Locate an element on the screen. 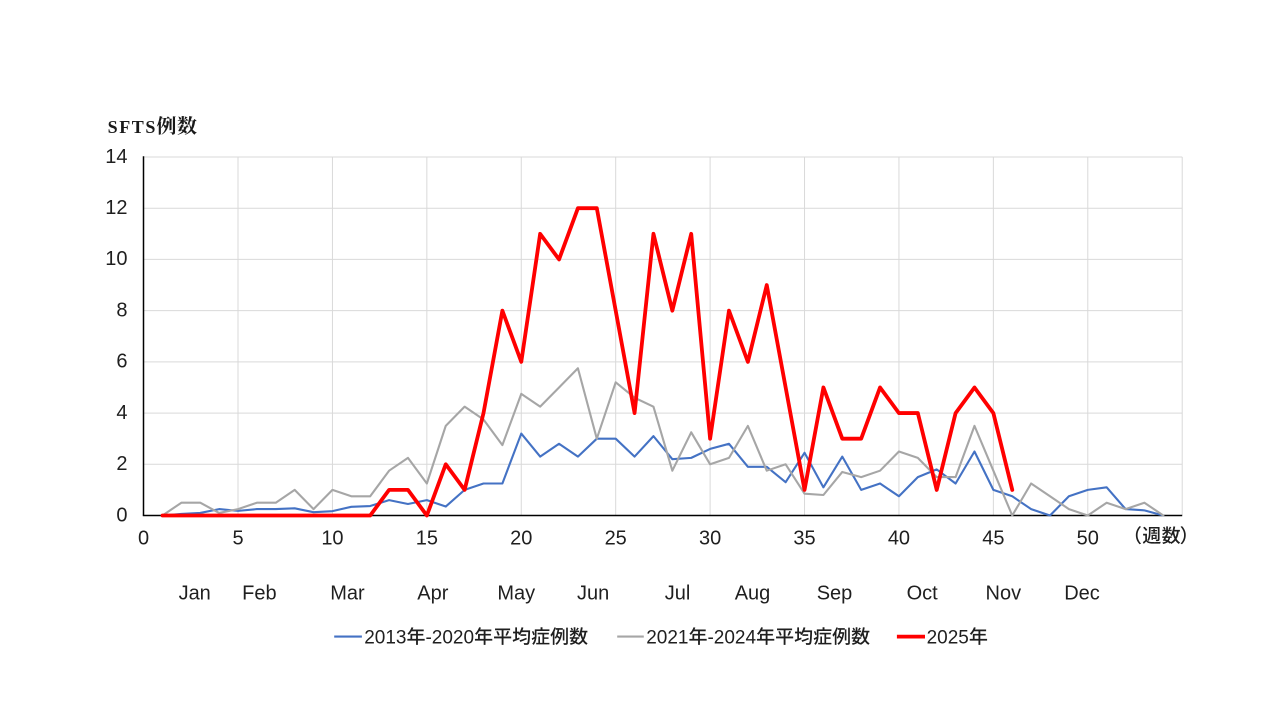 The image size is (1280, 720). svg-text: 5 is located at coordinates (237, 539).